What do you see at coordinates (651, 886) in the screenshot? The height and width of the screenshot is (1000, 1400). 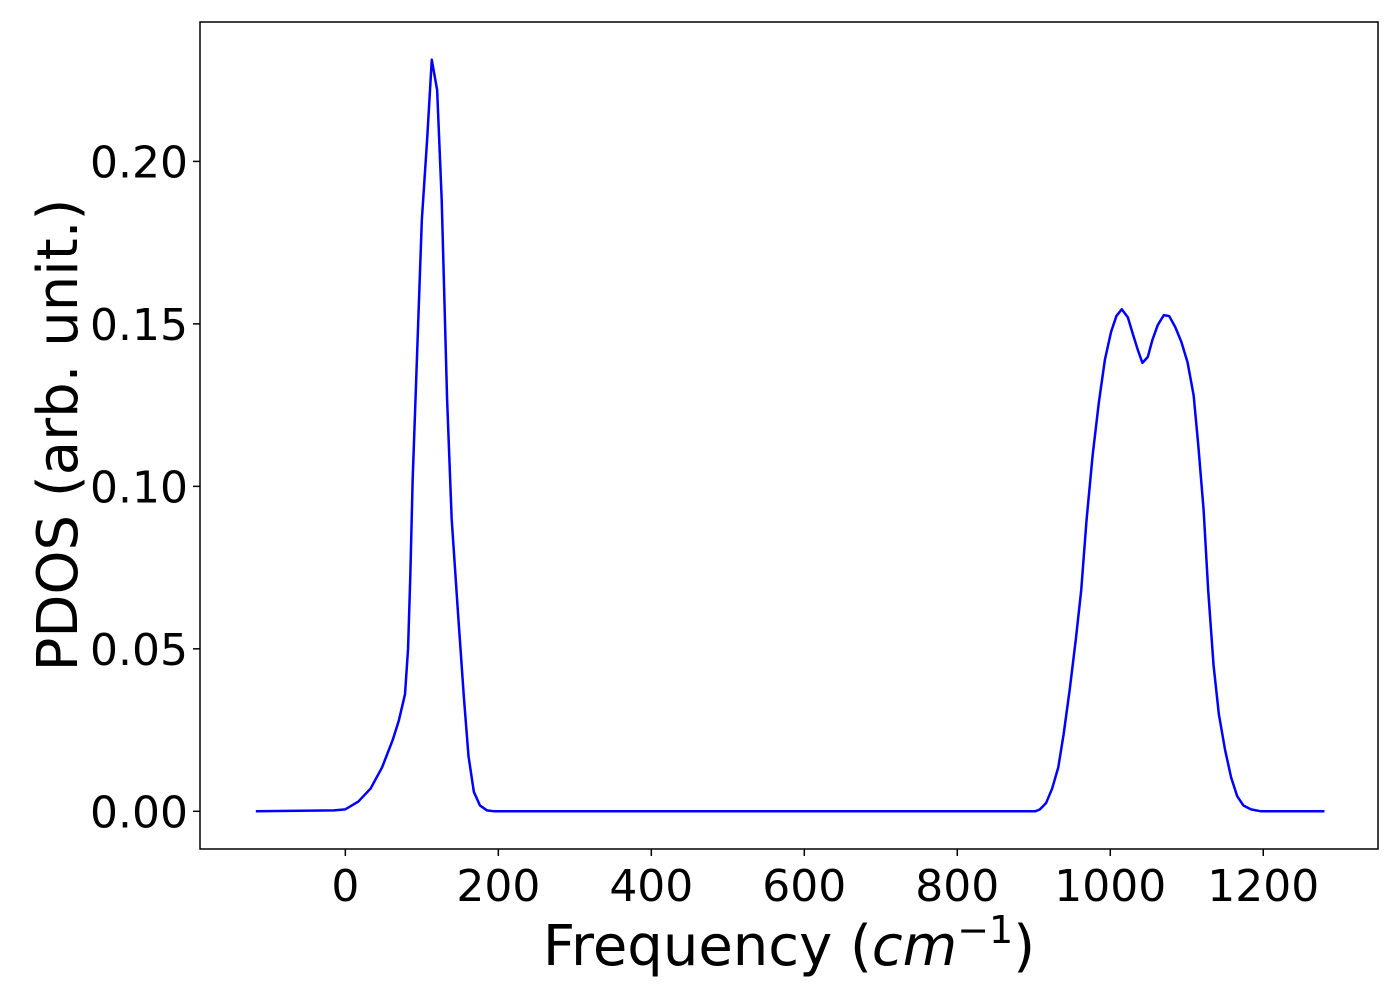 I see `x-tick-label: 400` at bounding box center [651, 886].